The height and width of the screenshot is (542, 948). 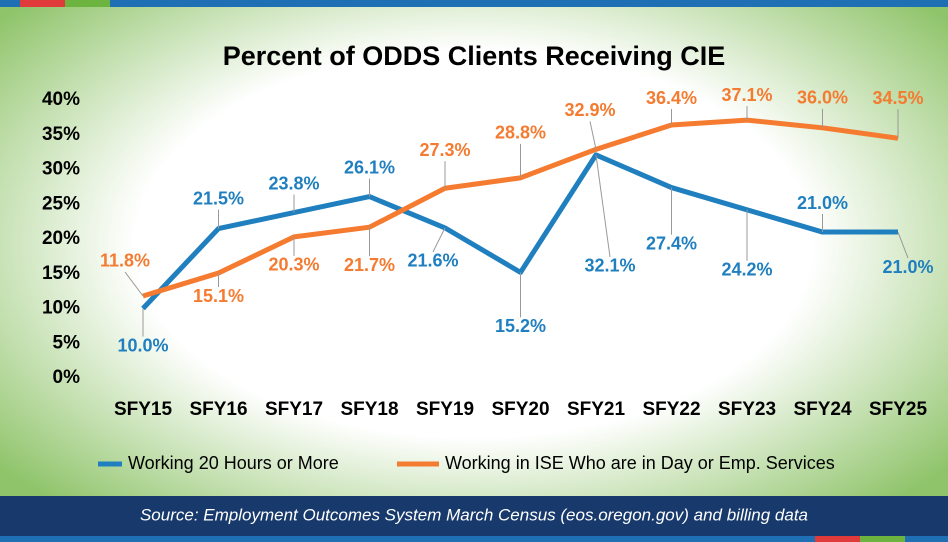 I want to click on data-label: 37.1%, so click(x=746, y=95).